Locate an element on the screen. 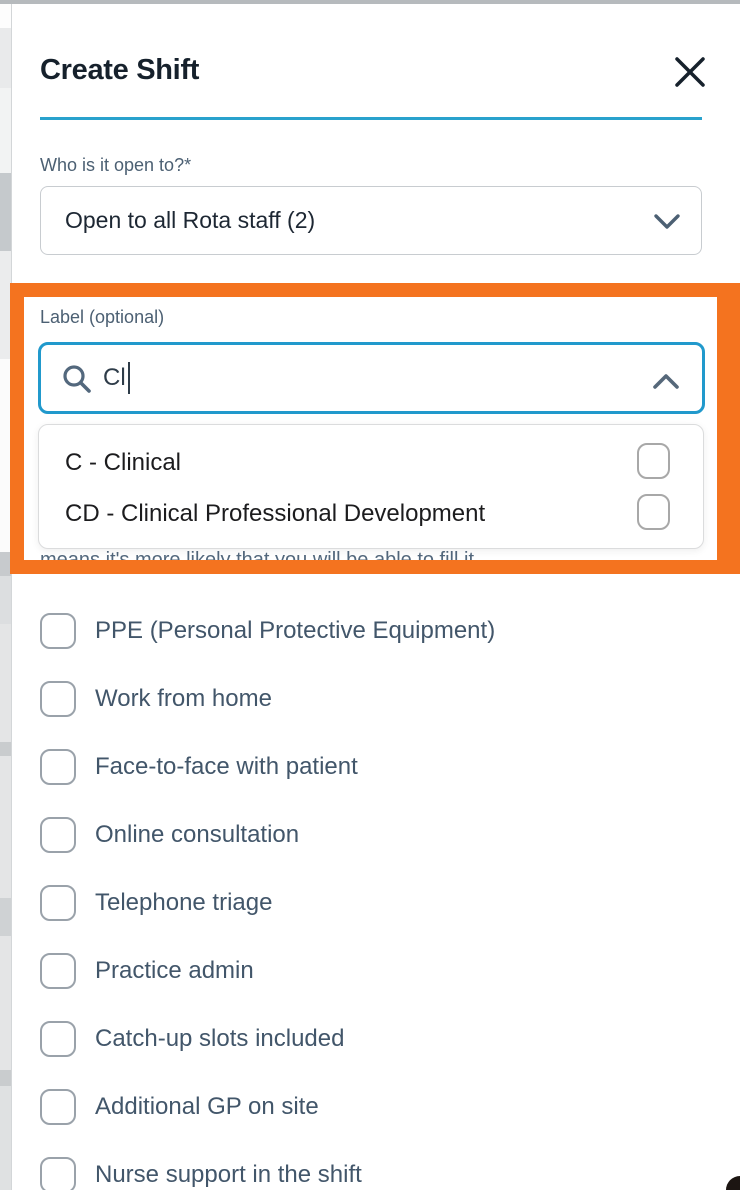 The width and height of the screenshot is (740, 1190). label-option-row: C - Clinical is located at coordinates (371, 463).